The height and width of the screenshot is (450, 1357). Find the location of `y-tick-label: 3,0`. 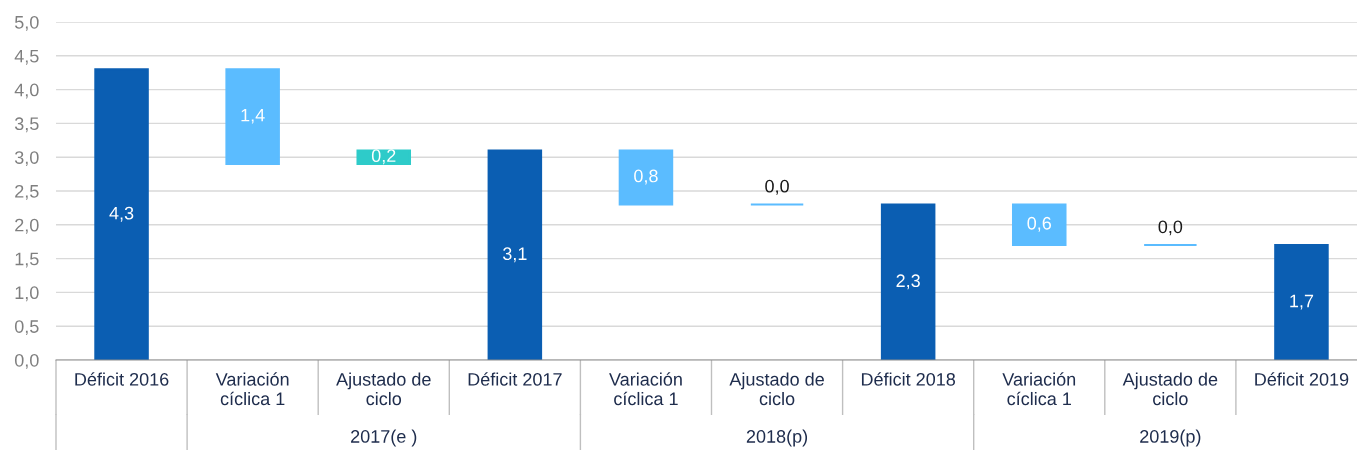

y-tick-label: 3,0 is located at coordinates (26, 159).